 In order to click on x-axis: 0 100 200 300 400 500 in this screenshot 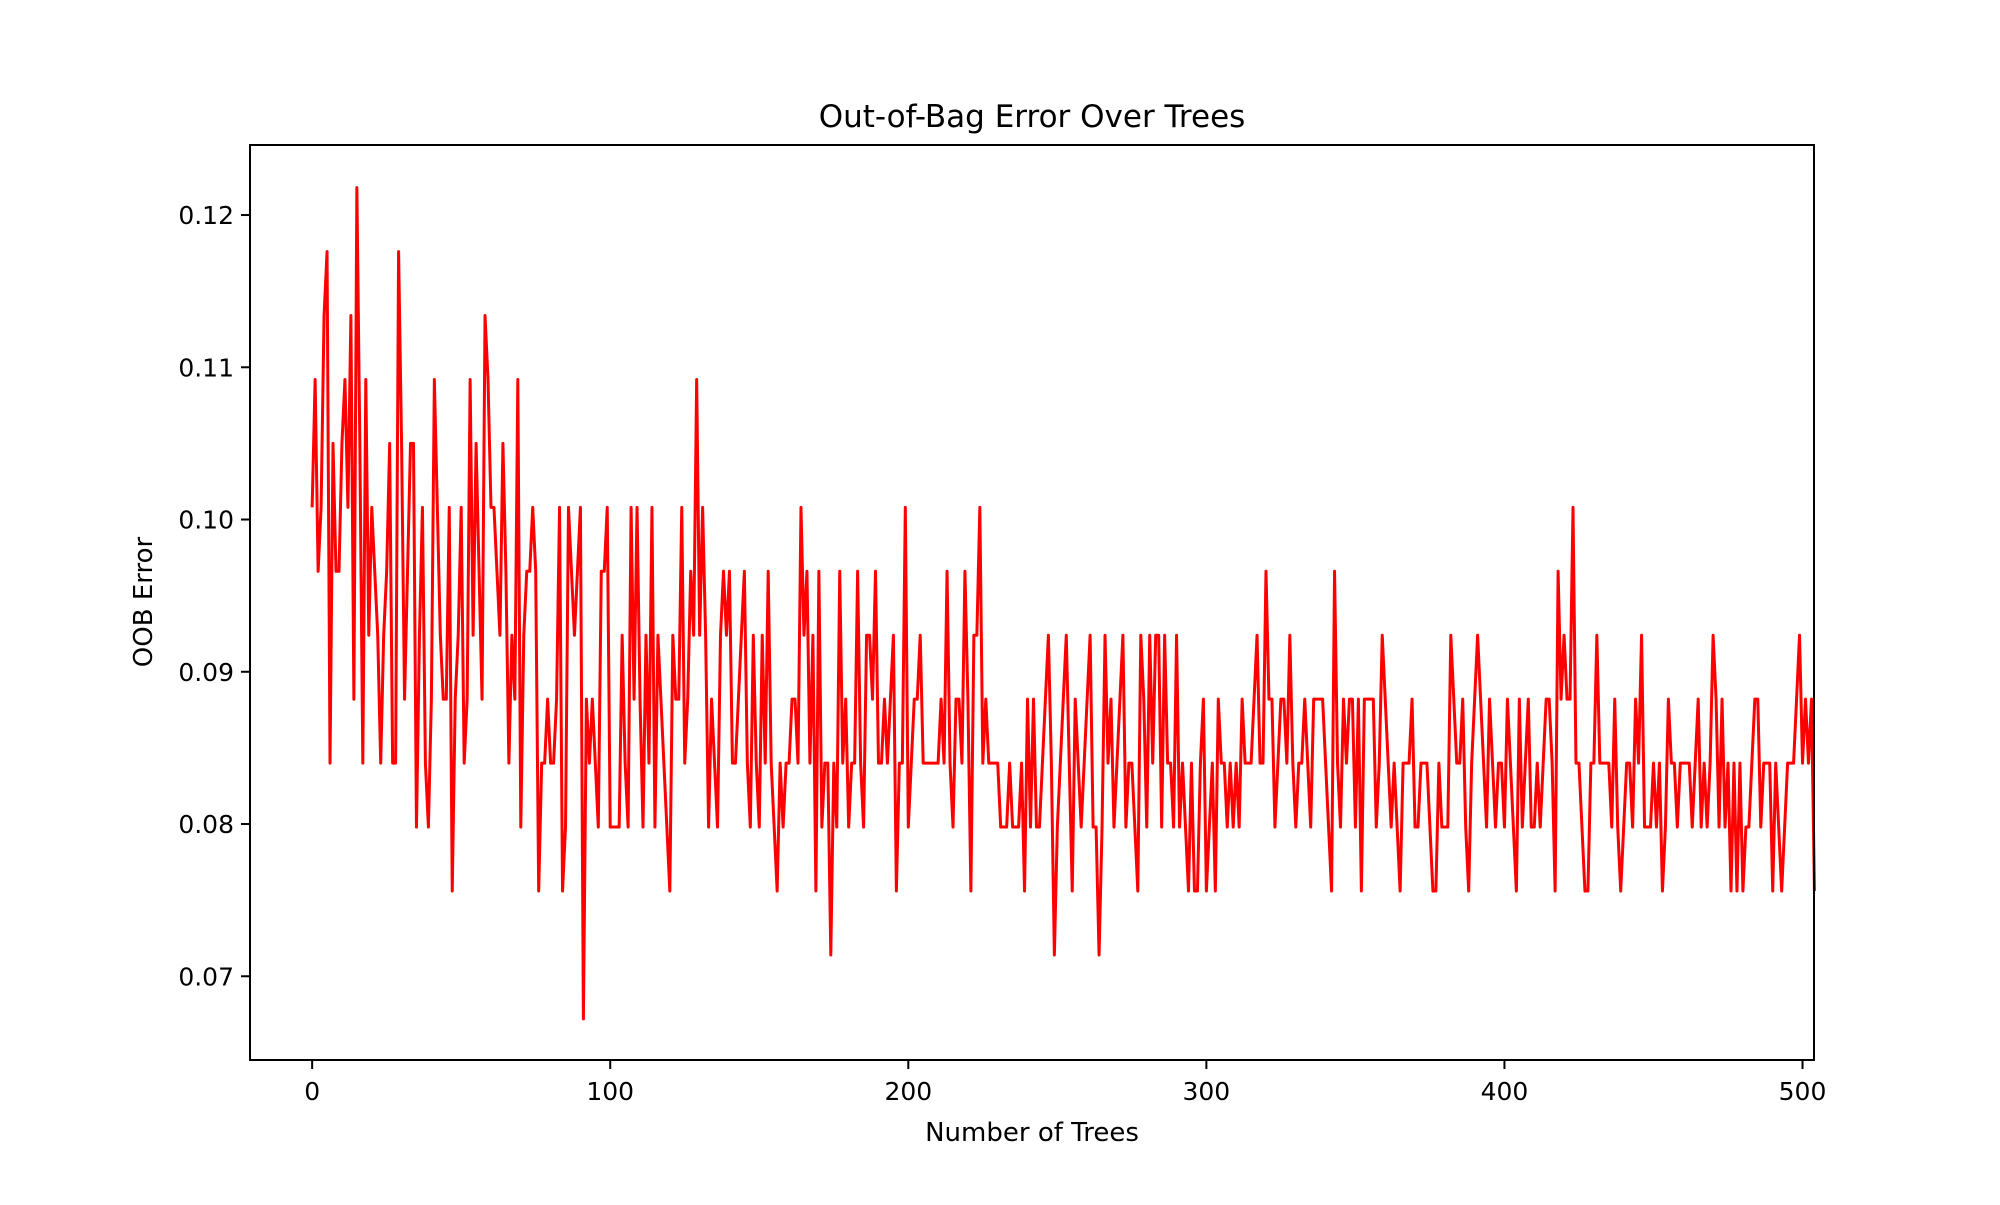, I will do `click(1065, 1083)`.